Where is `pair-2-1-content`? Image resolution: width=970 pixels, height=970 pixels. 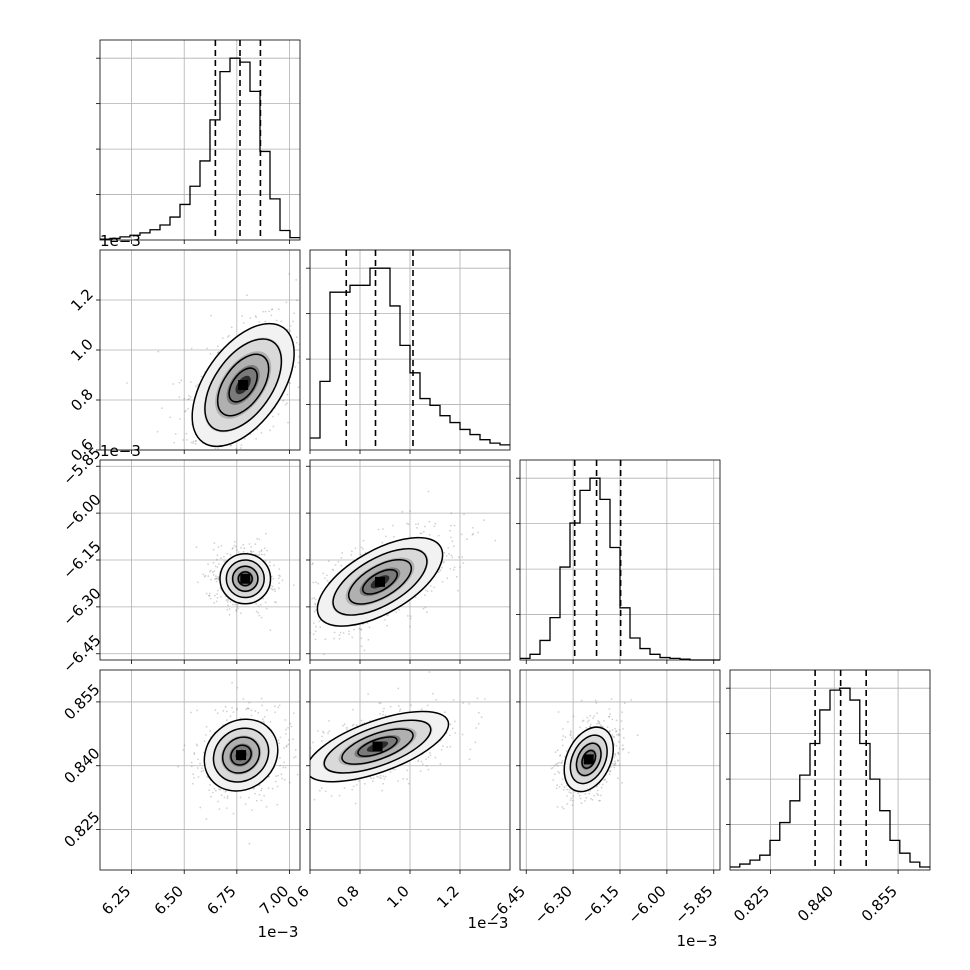 pair-2-1-content is located at coordinates (382, 573).